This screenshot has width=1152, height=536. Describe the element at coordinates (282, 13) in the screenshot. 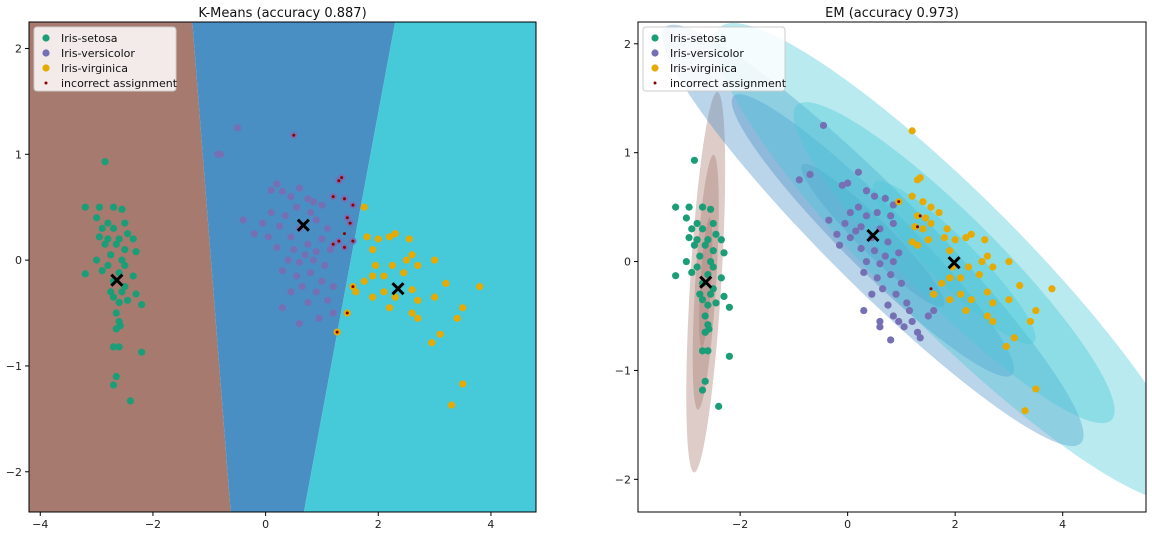

I see `chart-title: K-Means (accuracy 0.887)` at that location.